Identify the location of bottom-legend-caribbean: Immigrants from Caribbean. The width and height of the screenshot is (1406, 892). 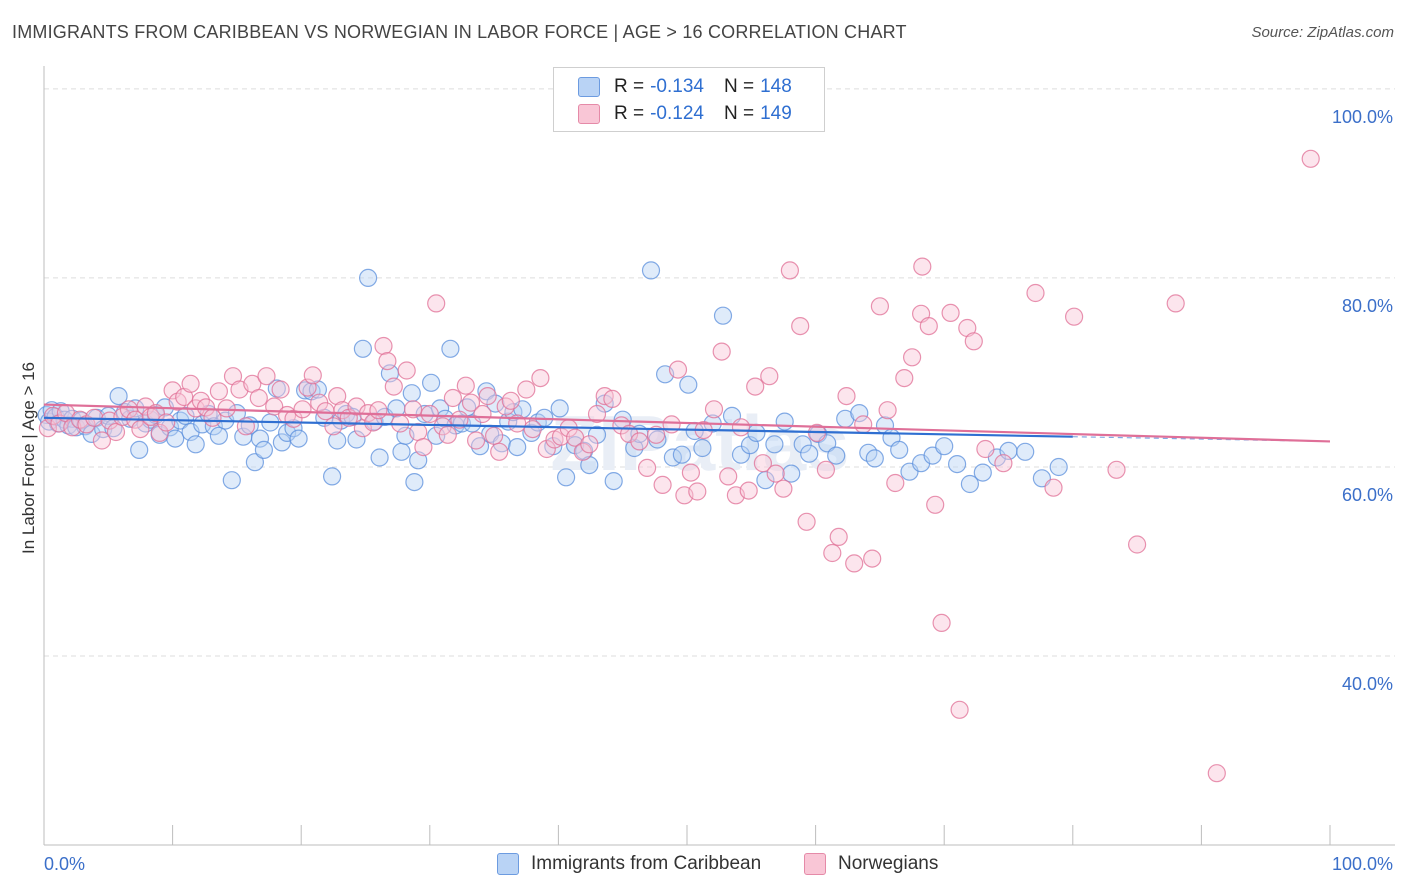
(629, 864).